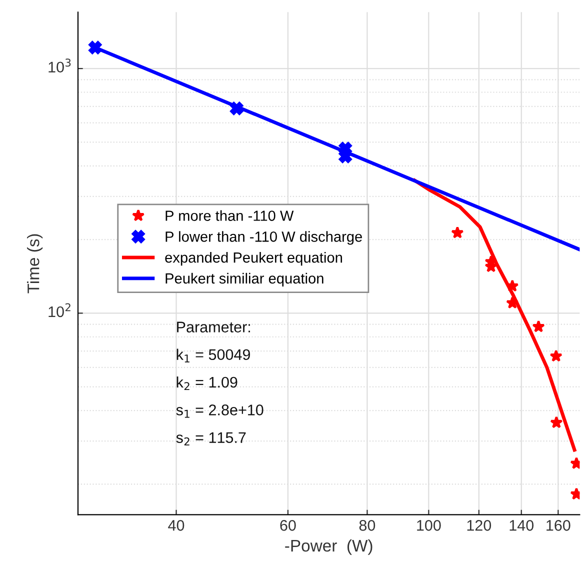 This screenshot has height=579, width=582. What do you see at coordinates (288, 525) in the screenshot?
I see `x-tick-label: 60` at bounding box center [288, 525].